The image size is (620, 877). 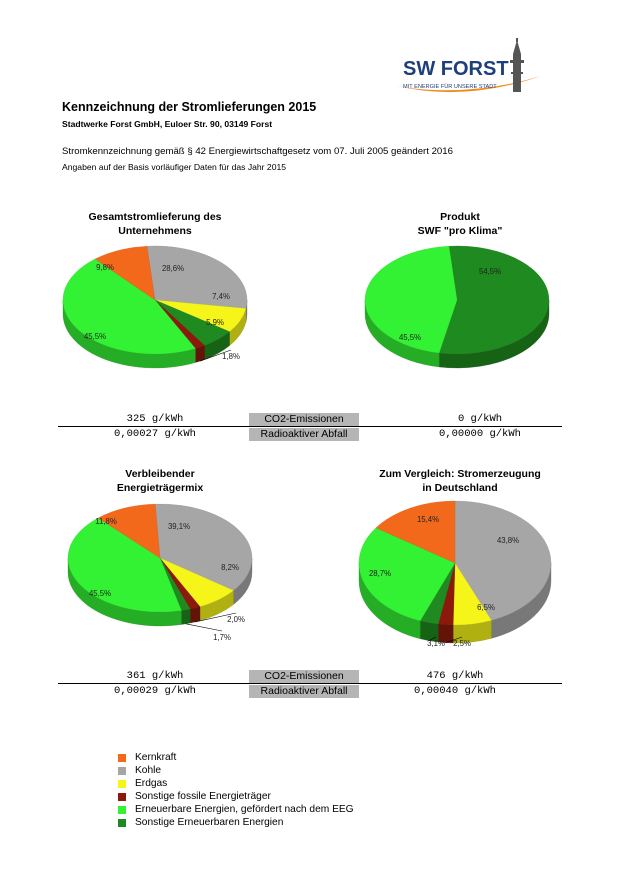 I want to click on slice-label: 5,9%, so click(x=215, y=322).